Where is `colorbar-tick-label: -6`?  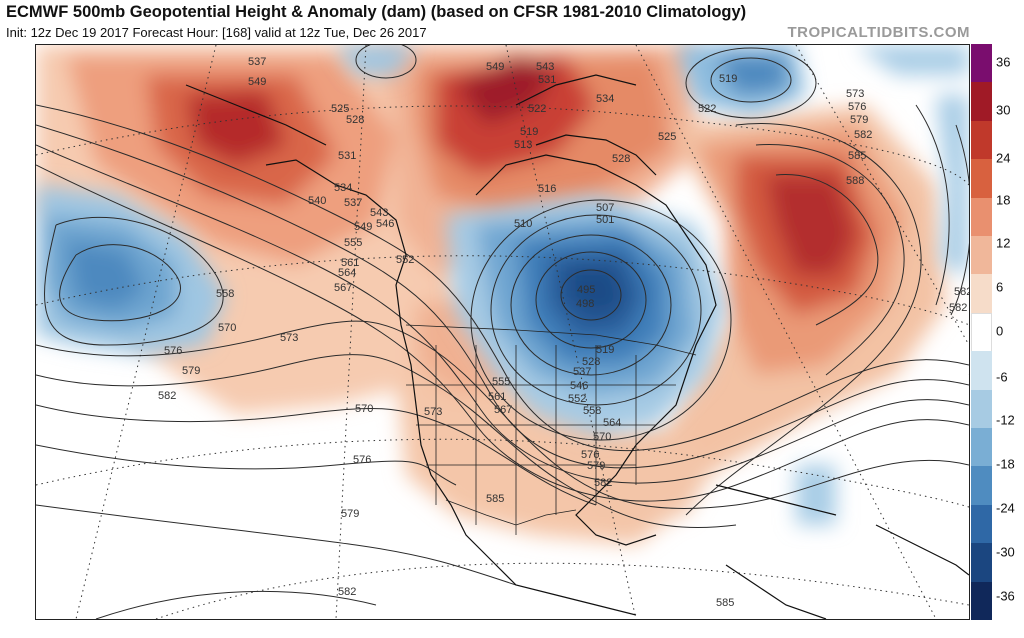 colorbar-tick-label: -6 is located at coordinates (1002, 377).